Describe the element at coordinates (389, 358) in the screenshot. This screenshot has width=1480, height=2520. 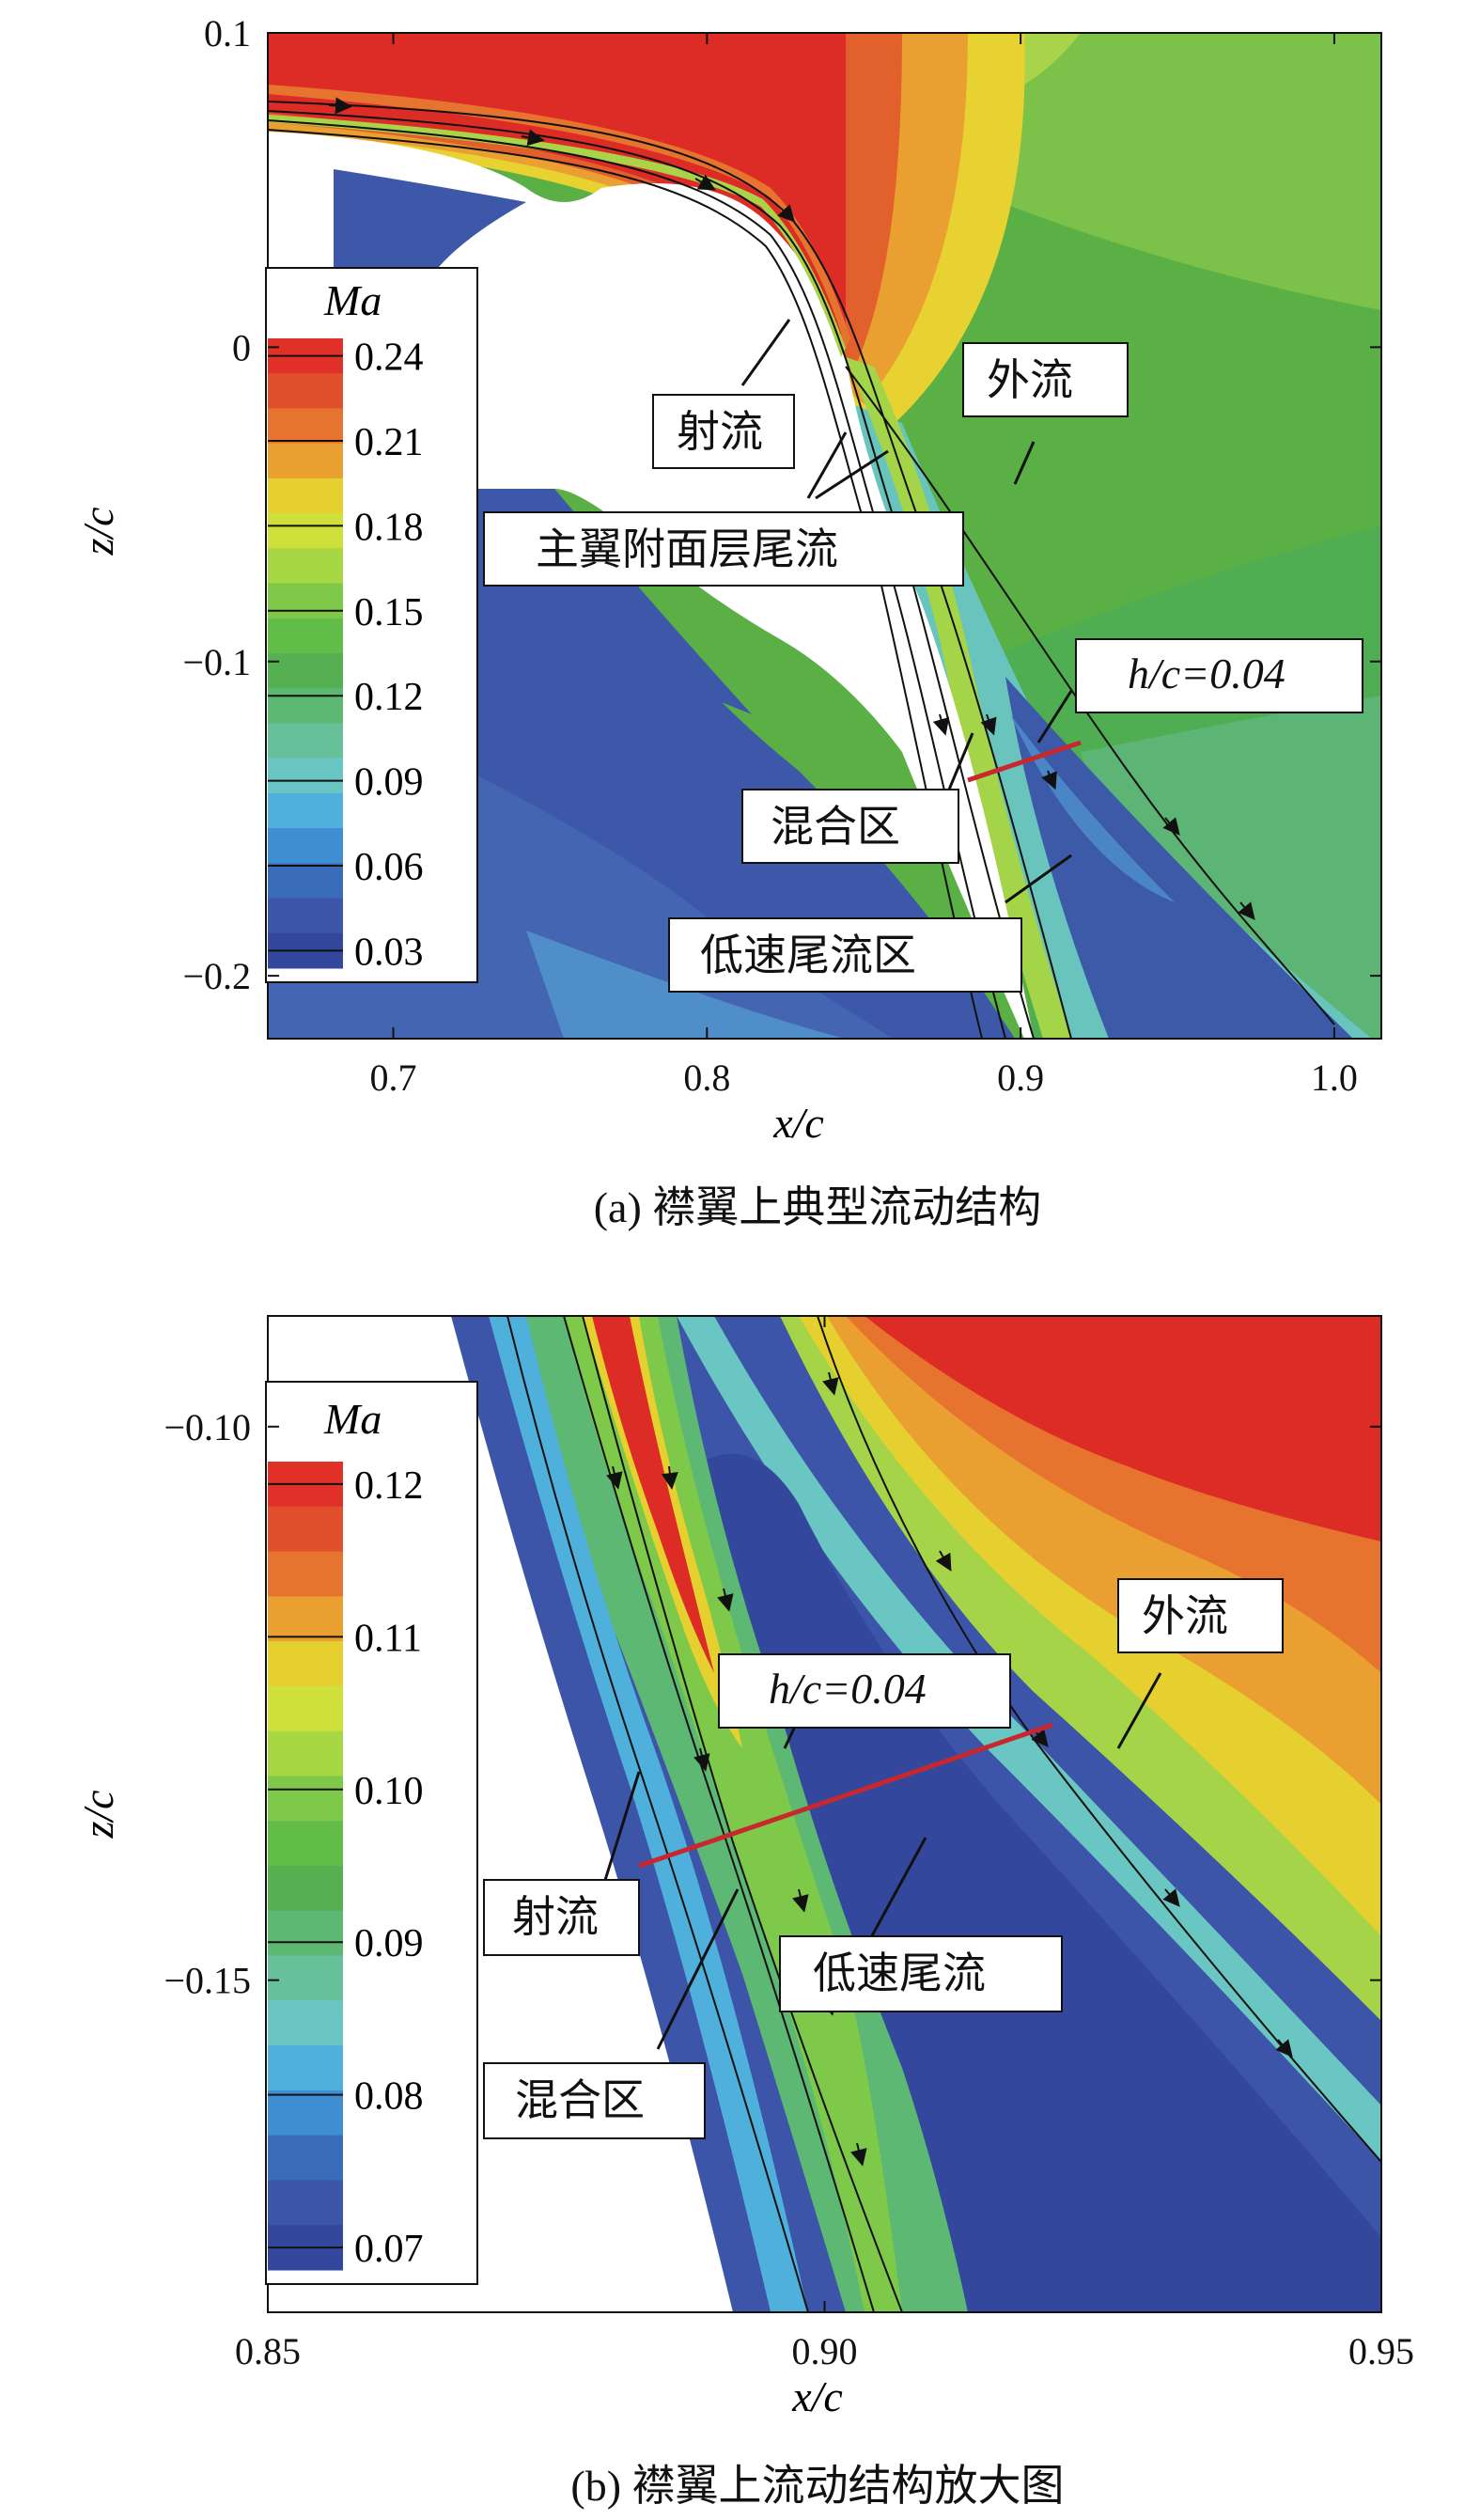
I see `panel-a-legend-label: 0.24` at that location.